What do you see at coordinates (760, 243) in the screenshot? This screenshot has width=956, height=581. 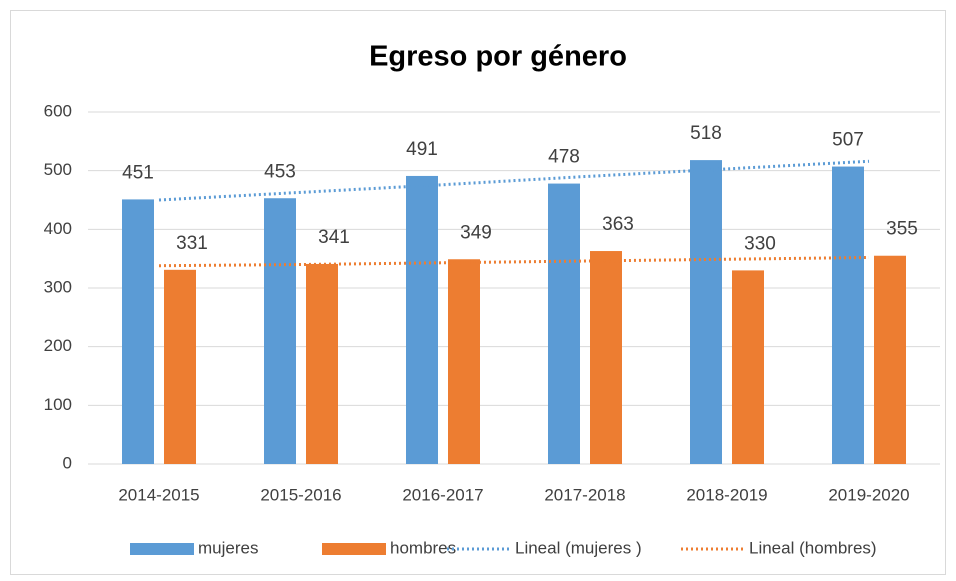 I see `data-label: 330` at bounding box center [760, 243].